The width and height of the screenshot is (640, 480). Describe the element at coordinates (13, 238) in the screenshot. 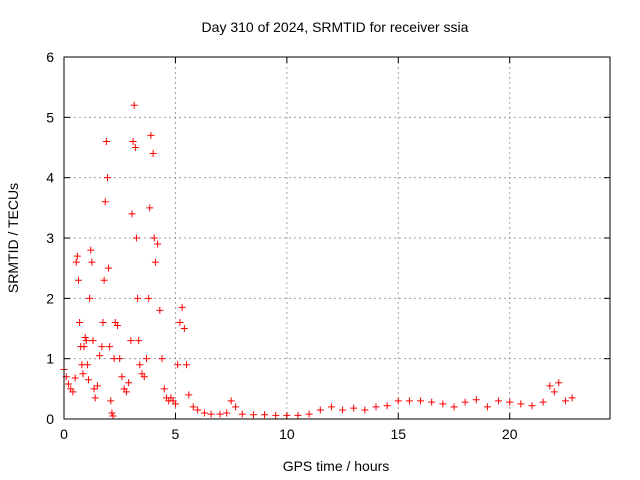

I see `y-axis-label: SRMTID / TECUs` at that location.